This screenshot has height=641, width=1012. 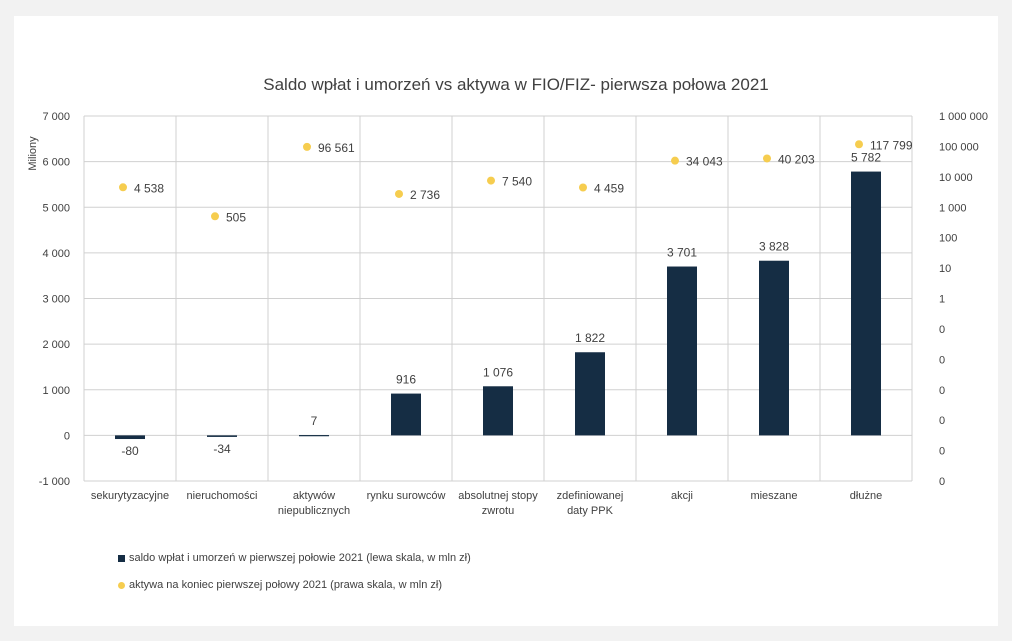 I want to click on dot-value-label: 40 203, so click(x=796, y=159).